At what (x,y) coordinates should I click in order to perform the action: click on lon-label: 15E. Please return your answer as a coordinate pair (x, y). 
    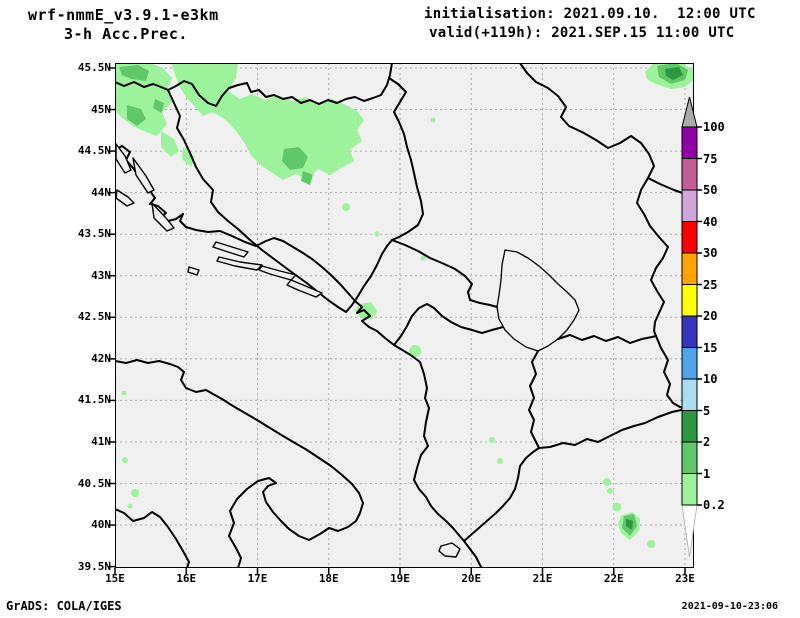
    Looking at the image, I should click on (115, 578).